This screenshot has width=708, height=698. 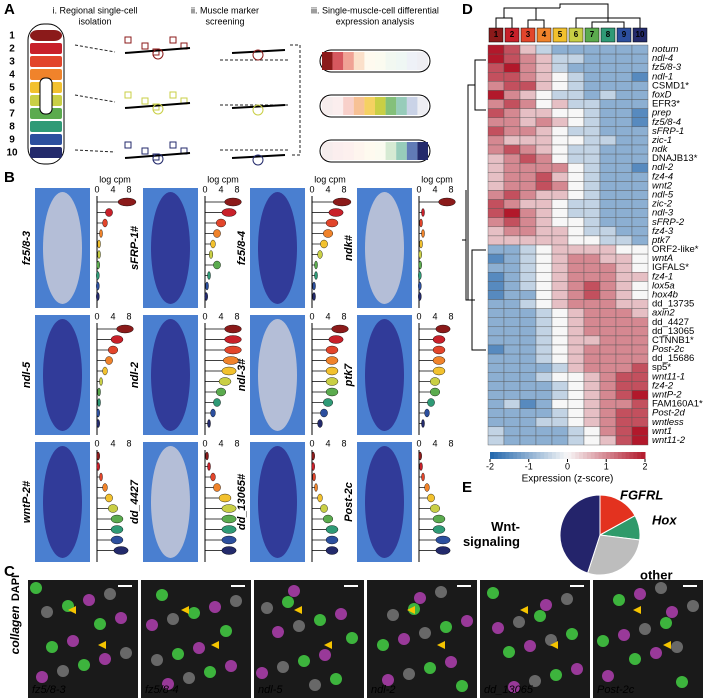 What do you see at coordinates (666, 104) in the screenshot?
I see `row-label: EFR3*` at bounding box center [666, 104].